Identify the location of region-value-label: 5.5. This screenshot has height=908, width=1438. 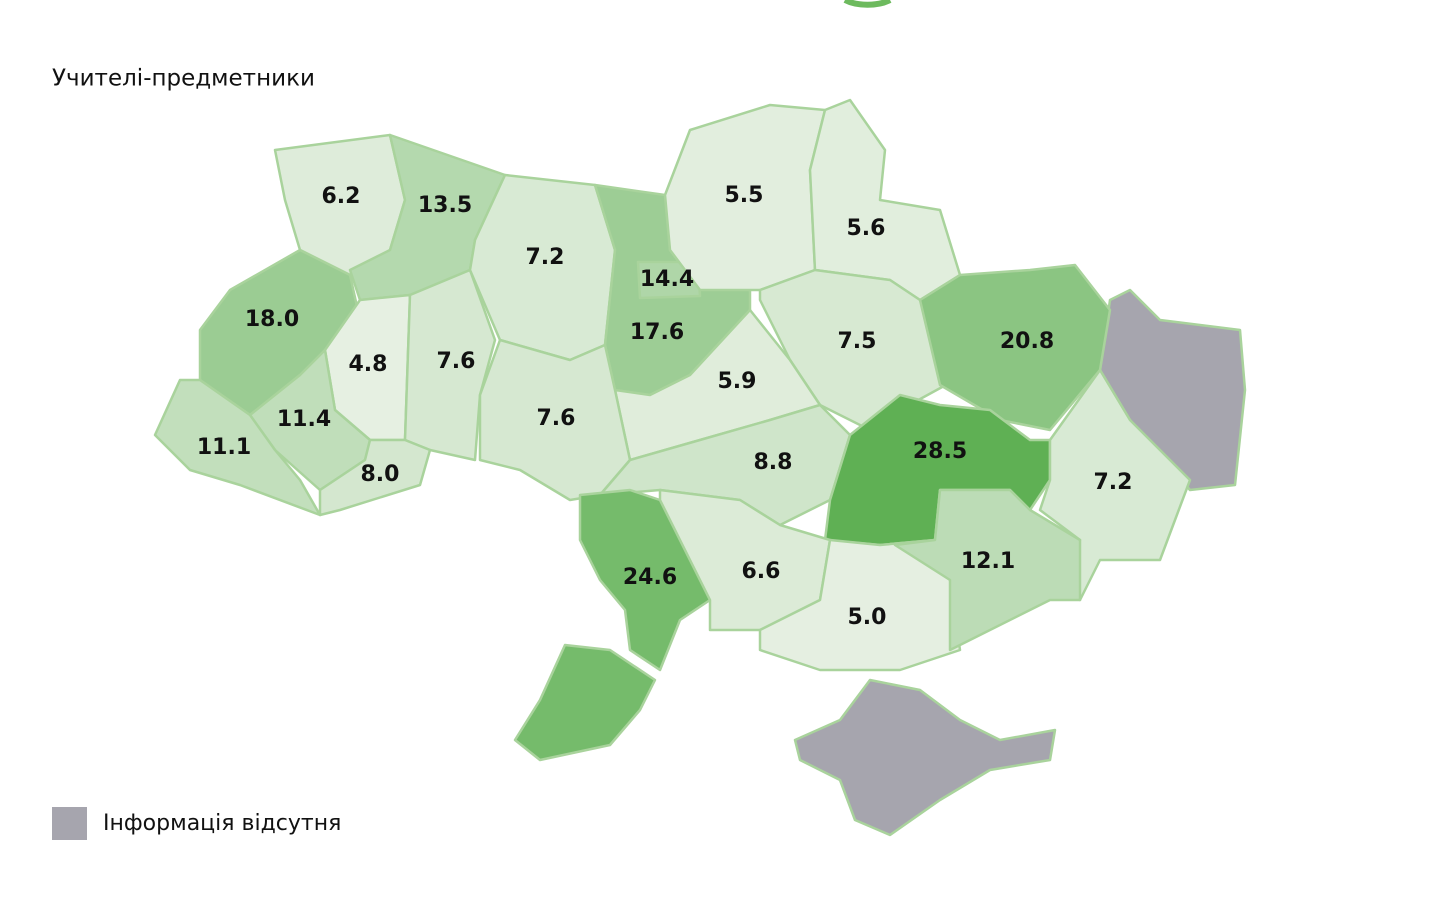
(744, 195).